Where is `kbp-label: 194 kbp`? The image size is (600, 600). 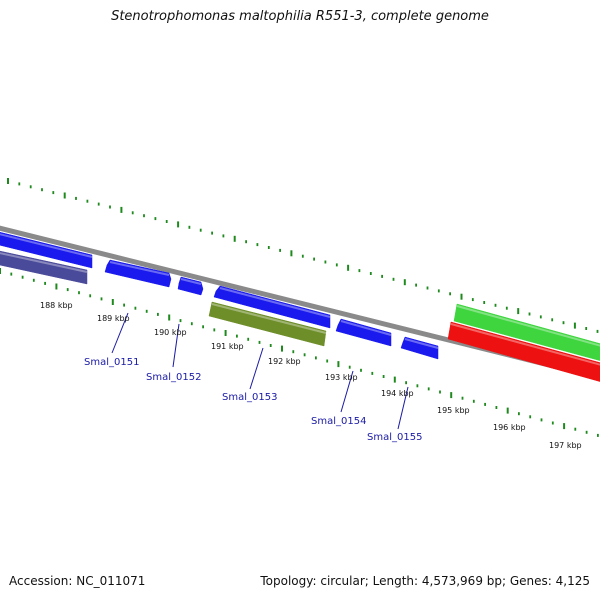
kbp-label: 194 kbp is located at coordinates (397, 393).